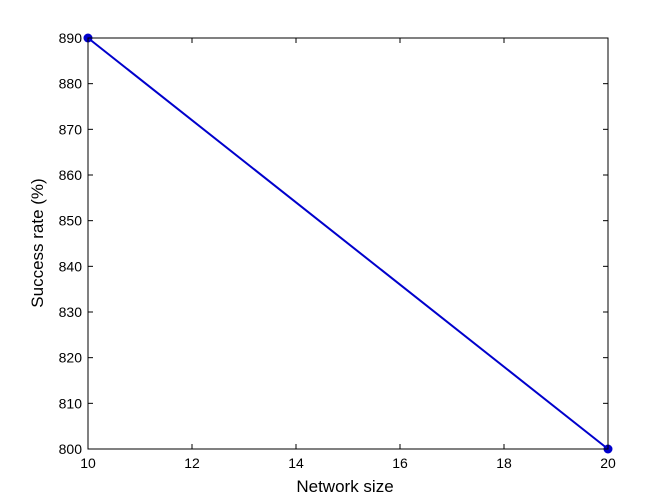 This screenshot has height=504, width=672. I want to click on x-axis-label: Network size, so click(344, 486).